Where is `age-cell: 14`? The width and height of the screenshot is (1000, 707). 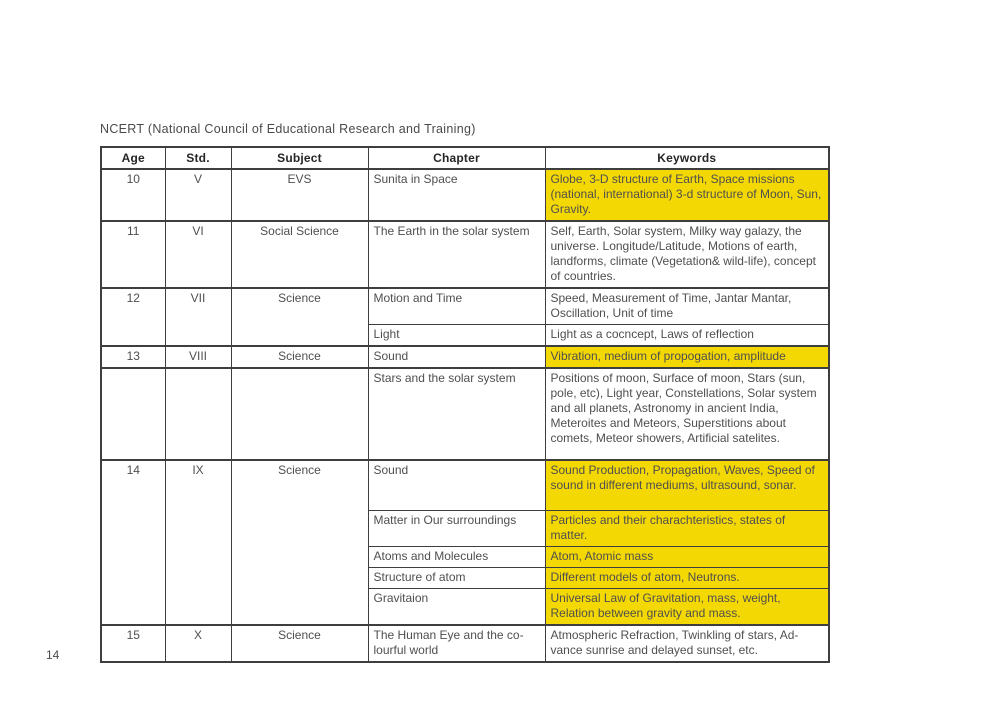 age-cell: 14 is located at coordinates (133, 542).